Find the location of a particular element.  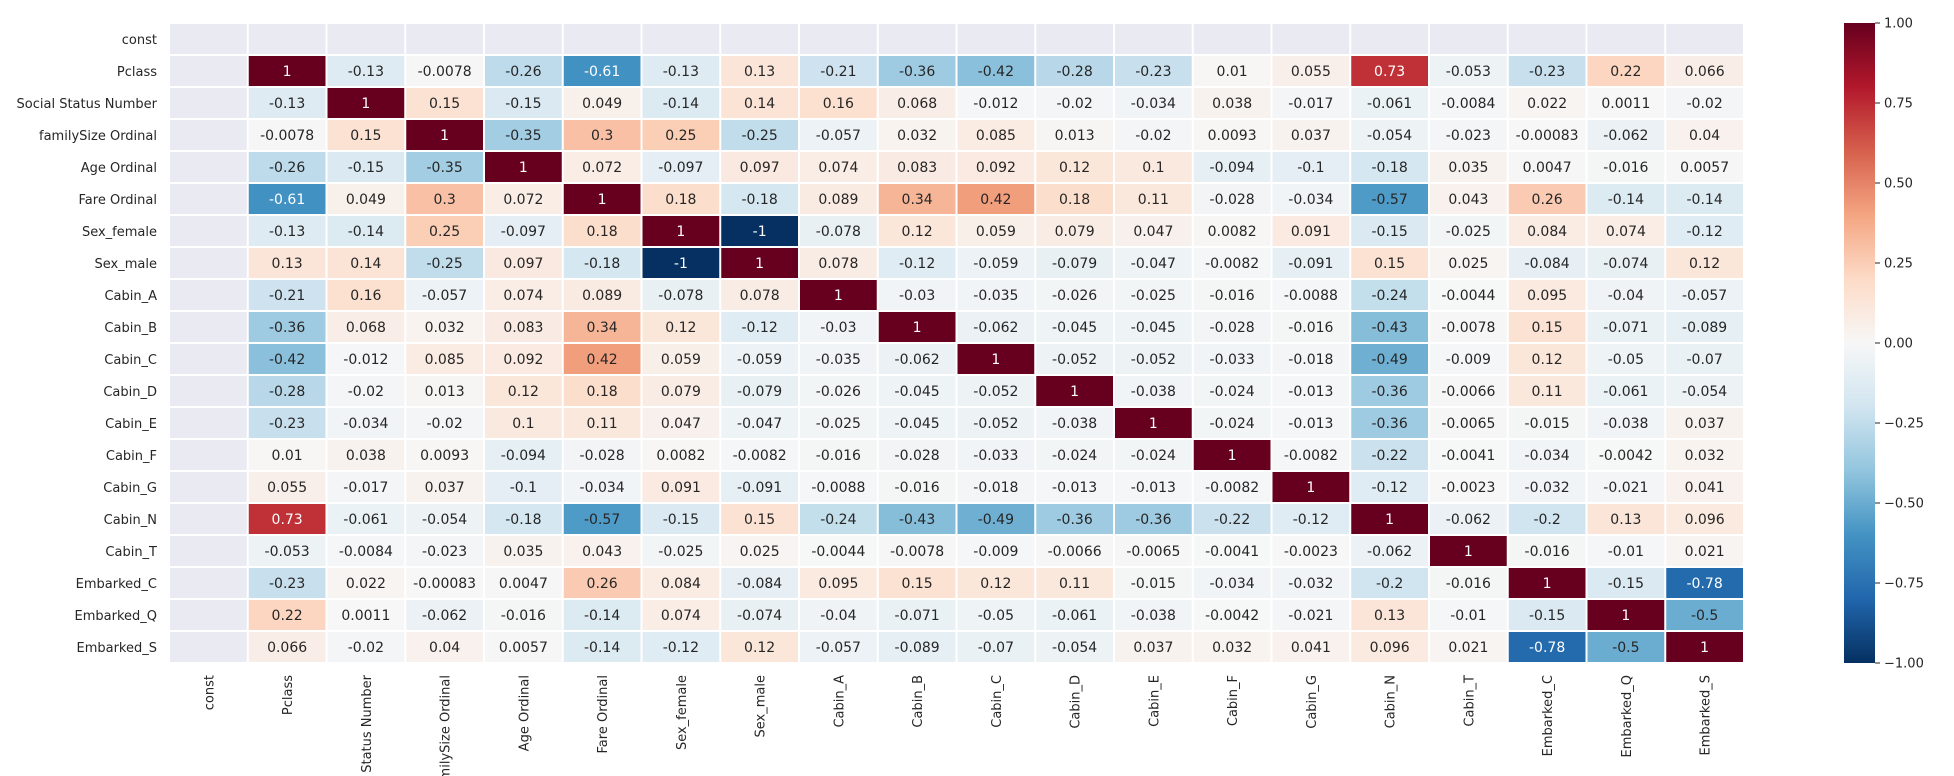

cell-value-label: -0.078 is located at coordinates (680, 296).